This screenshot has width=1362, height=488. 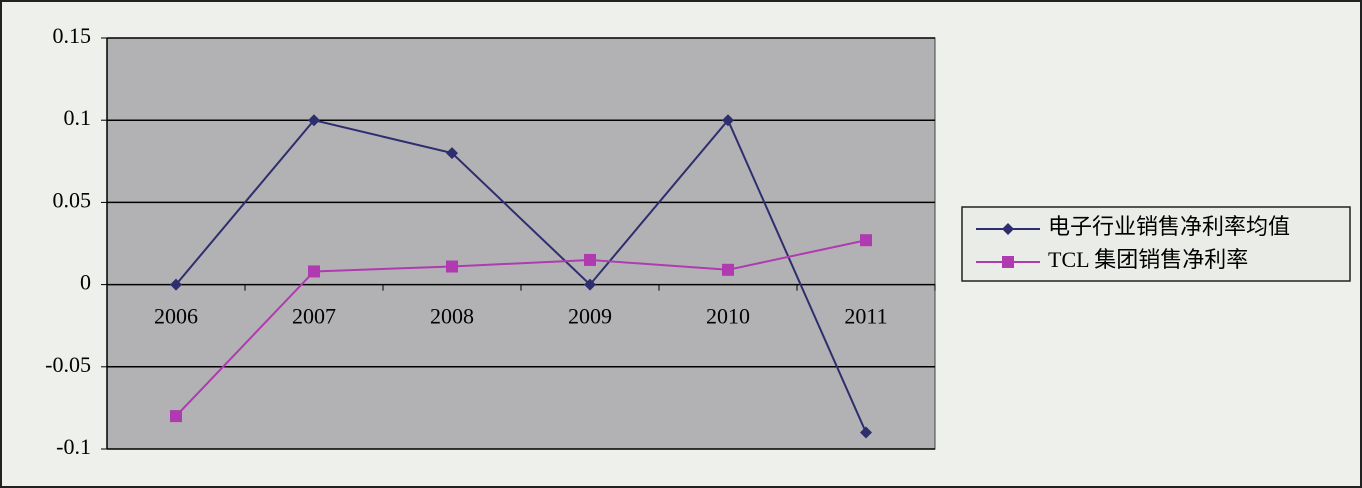 I want to click on legend-box, so click(x=1156, y=244).